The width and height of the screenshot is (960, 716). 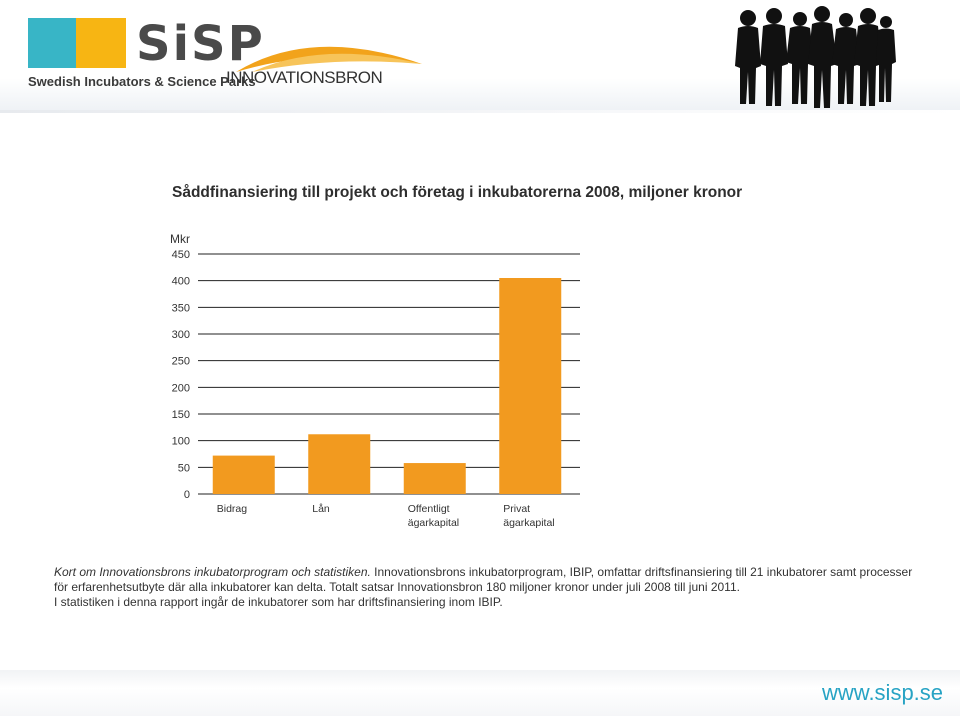 I want to click on chart-bars, so click(x=387, y=386).